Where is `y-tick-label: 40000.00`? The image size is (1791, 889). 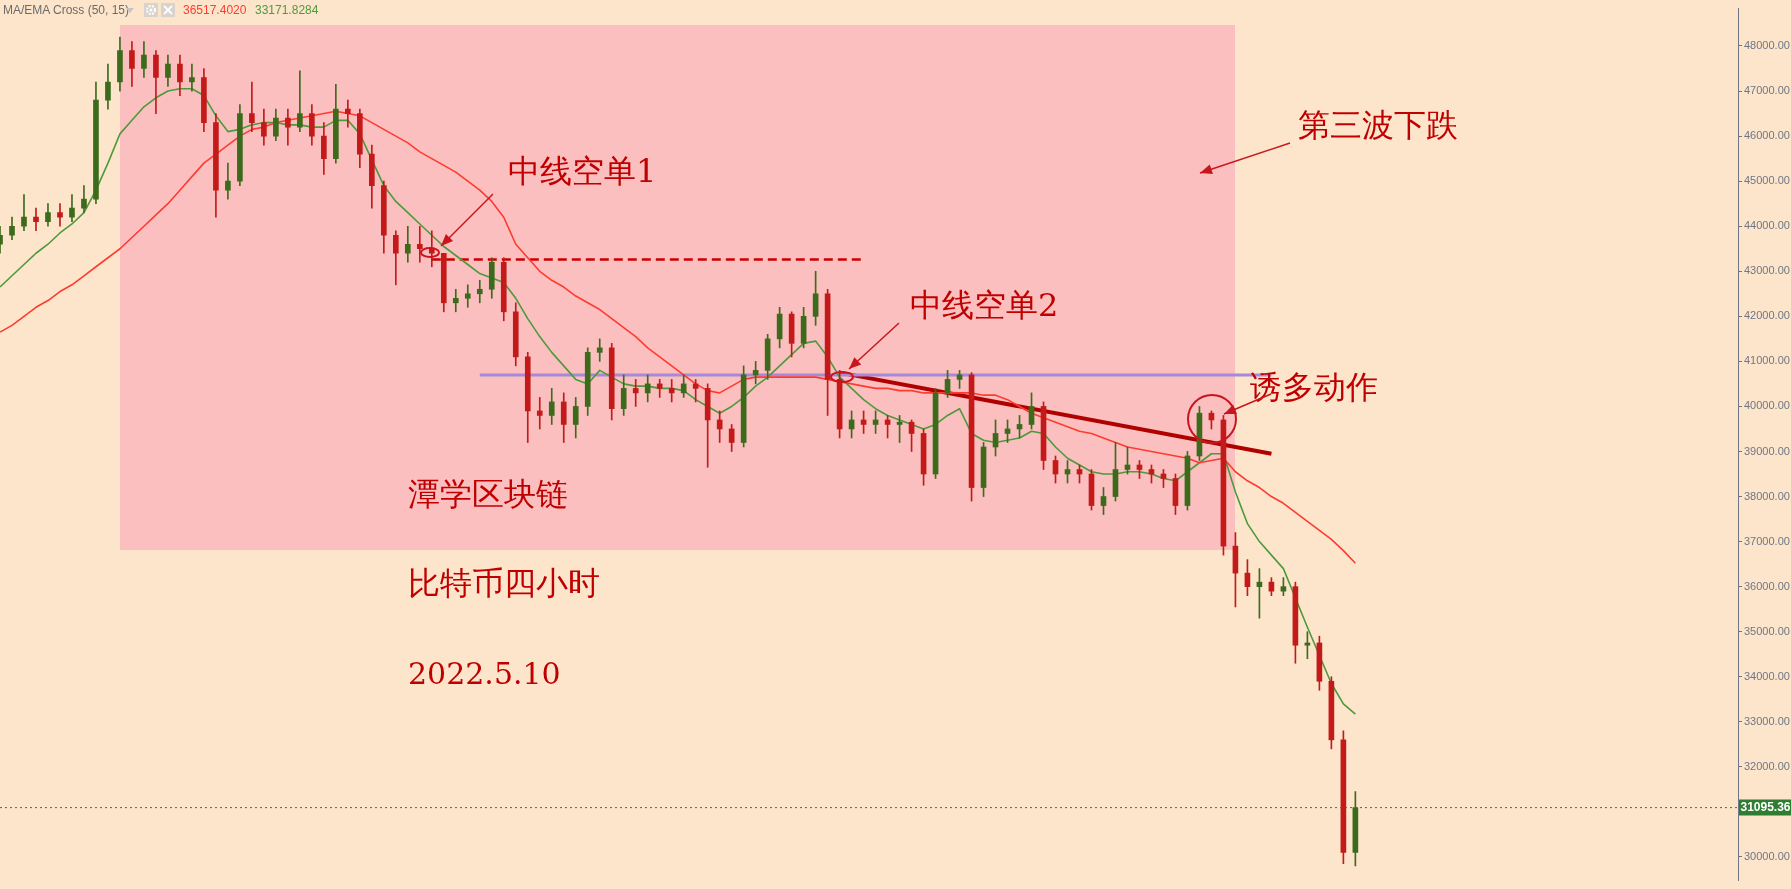 y-tick-label: 40000.00 is located at coordinates (1767, 405).